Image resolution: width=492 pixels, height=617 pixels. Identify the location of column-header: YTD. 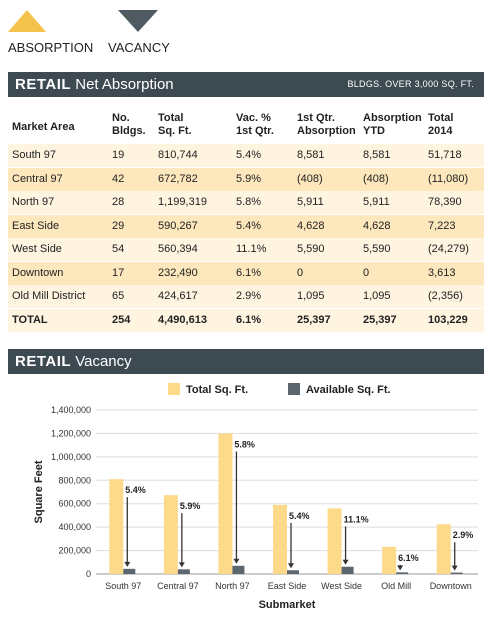
(374, 131).